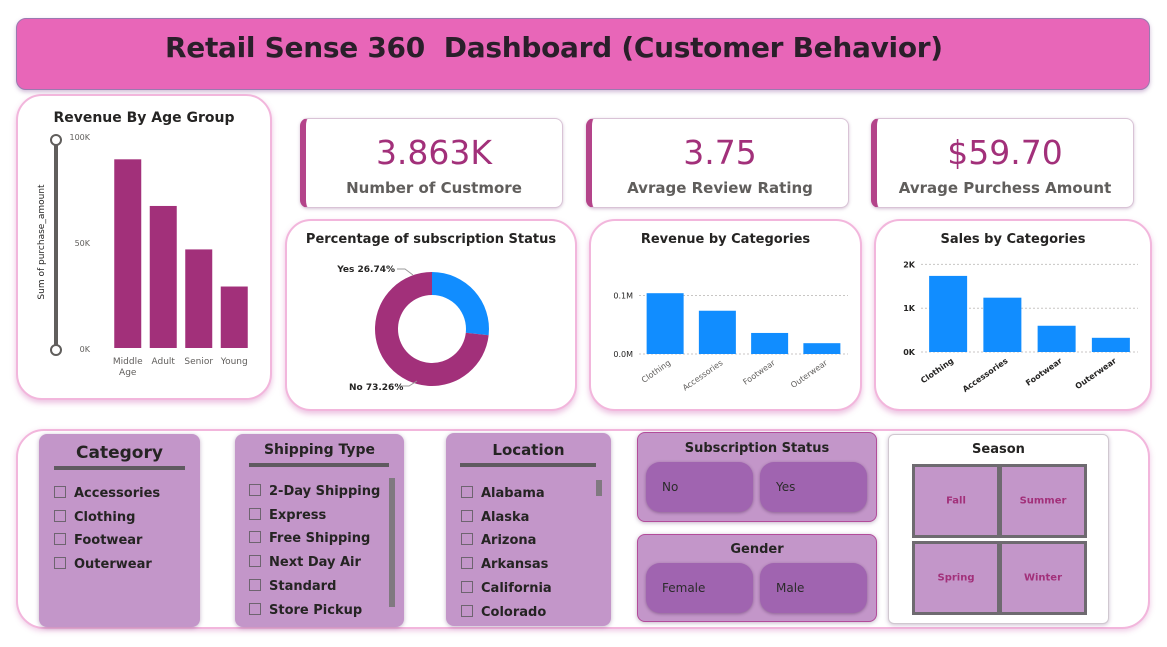  Describe the element at coordinates (83, 243) in the screenshot. I see `y-tick-label: 50K` at that location.